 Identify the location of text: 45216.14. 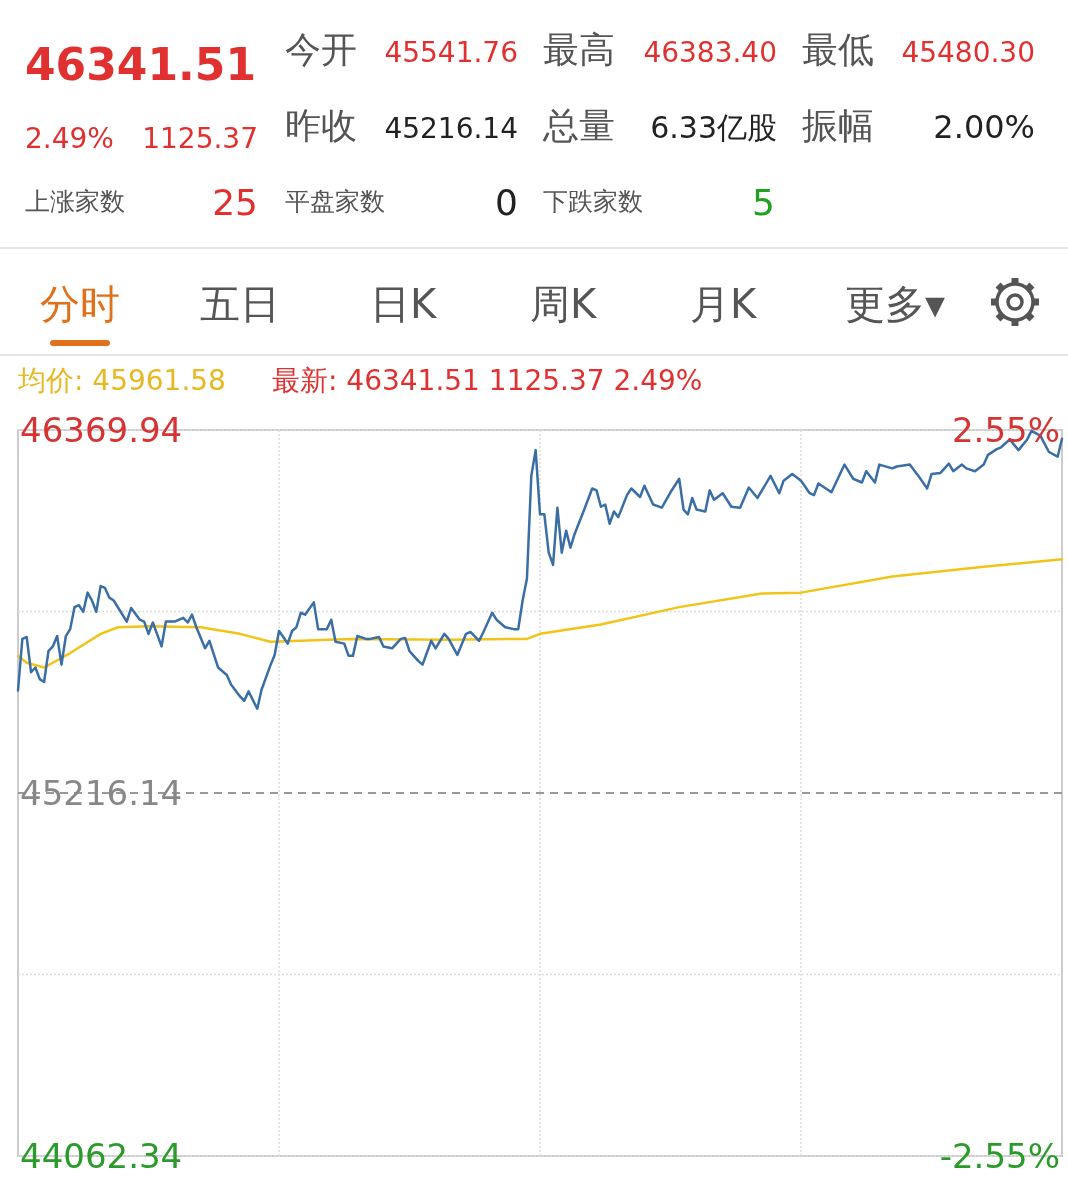
(451, 128).